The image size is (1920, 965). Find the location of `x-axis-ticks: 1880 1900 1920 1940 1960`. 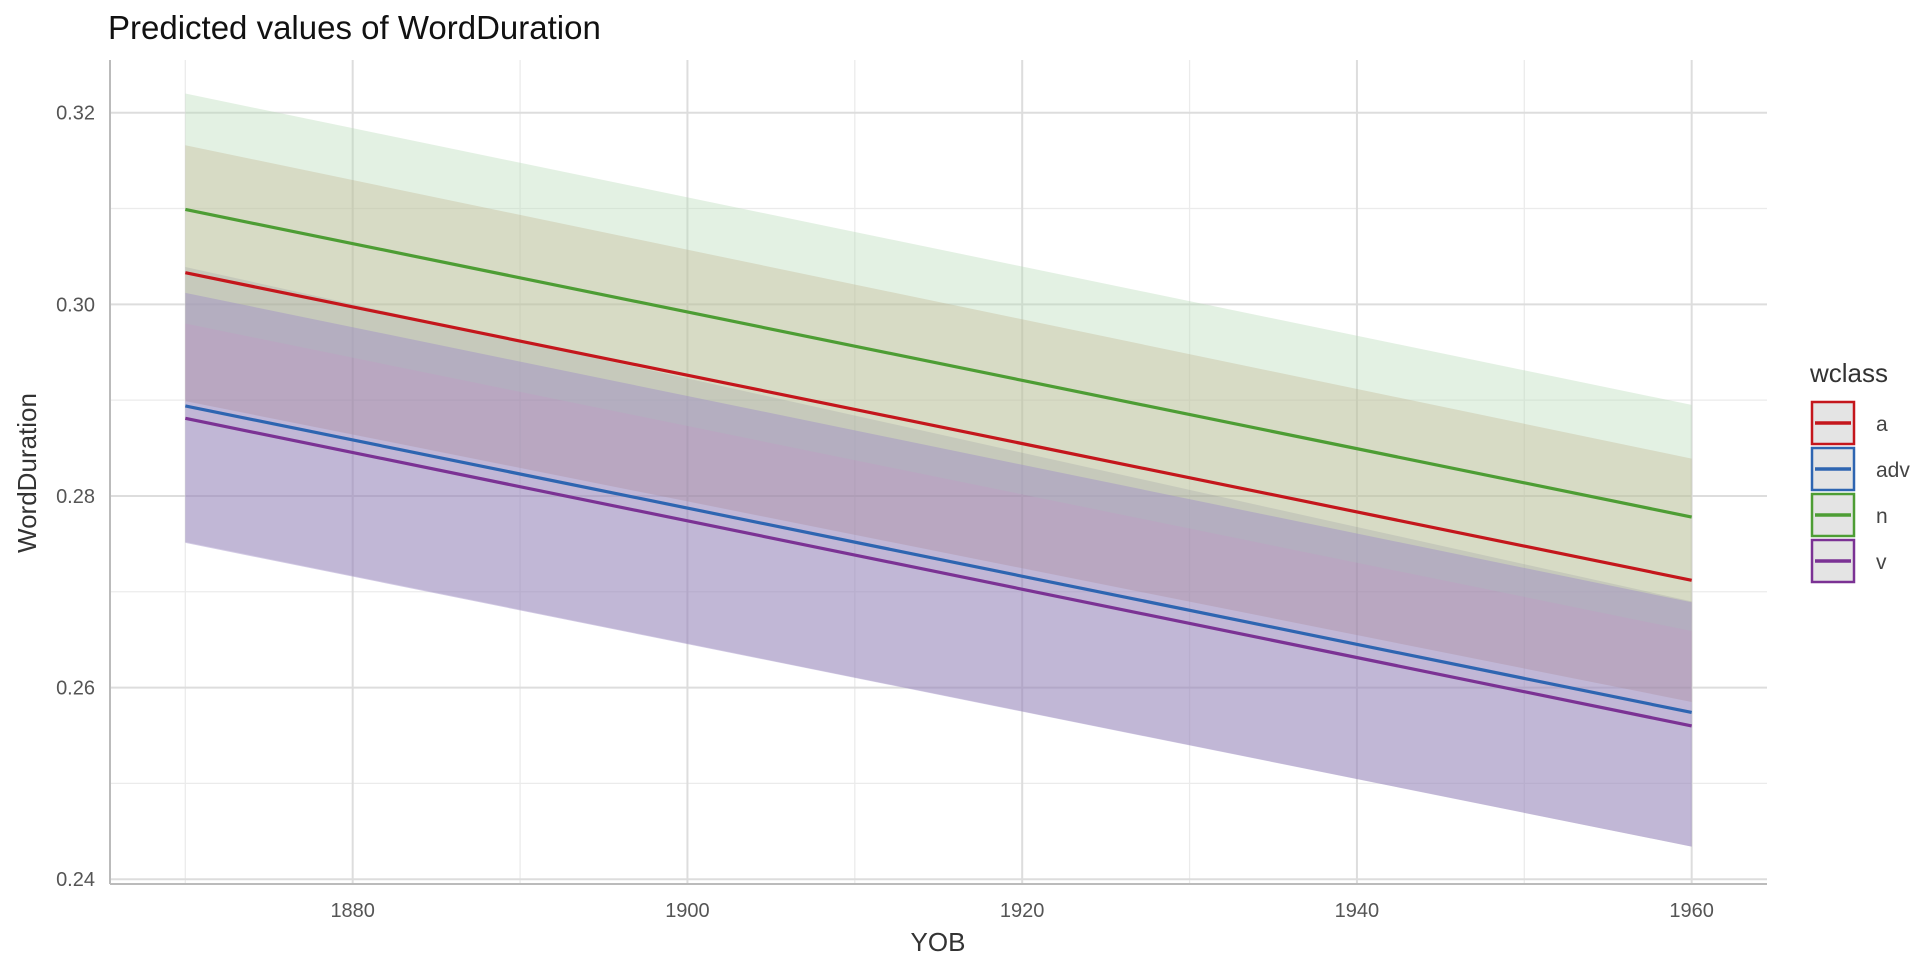

x-axis-ticks: 1880 1900 1920 1940 1960 is located at coordinates (1021, 911).